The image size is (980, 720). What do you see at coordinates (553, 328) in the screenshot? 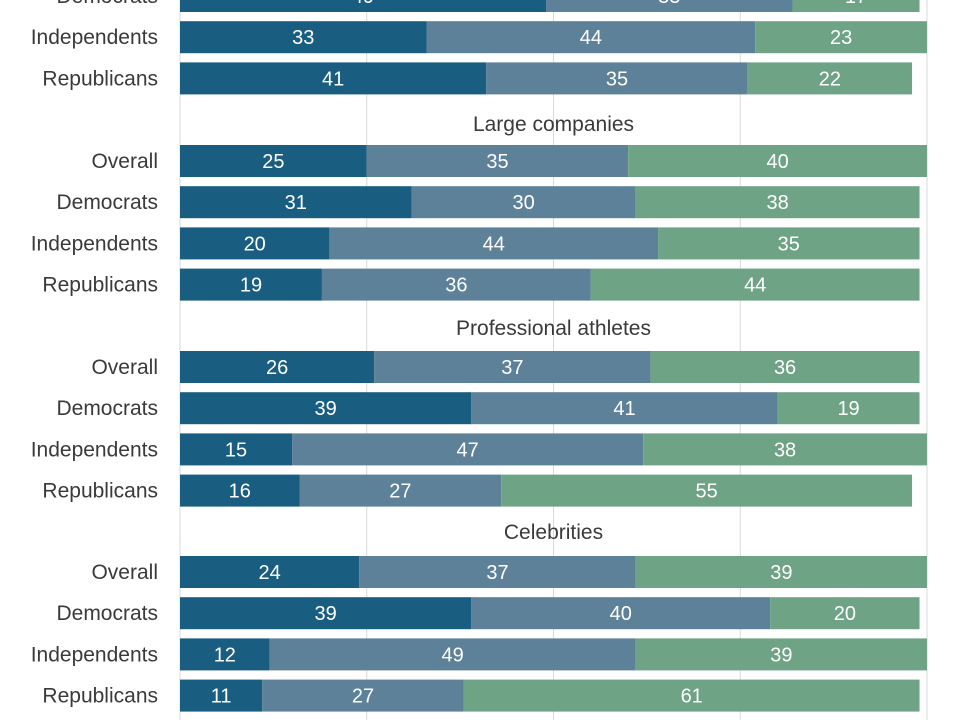
I see `group-title: Professional athletes` at bounding box center [553, 328].